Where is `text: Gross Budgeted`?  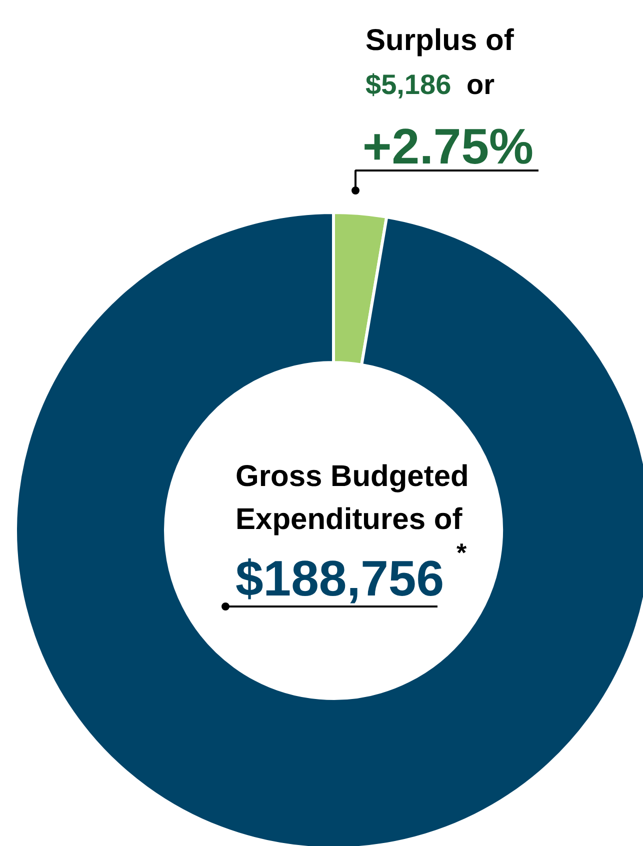 text: Gross Budgeted is located at coordinates (352, 476).